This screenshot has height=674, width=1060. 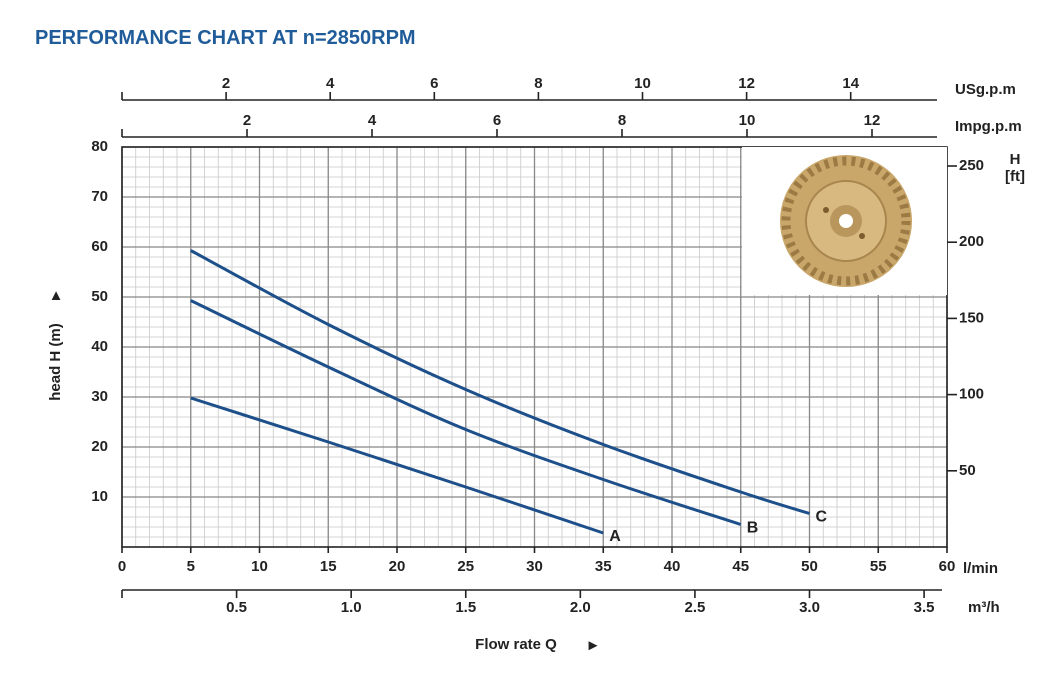 I want to click on x-unit: l/min, so click(x=980, y=568).